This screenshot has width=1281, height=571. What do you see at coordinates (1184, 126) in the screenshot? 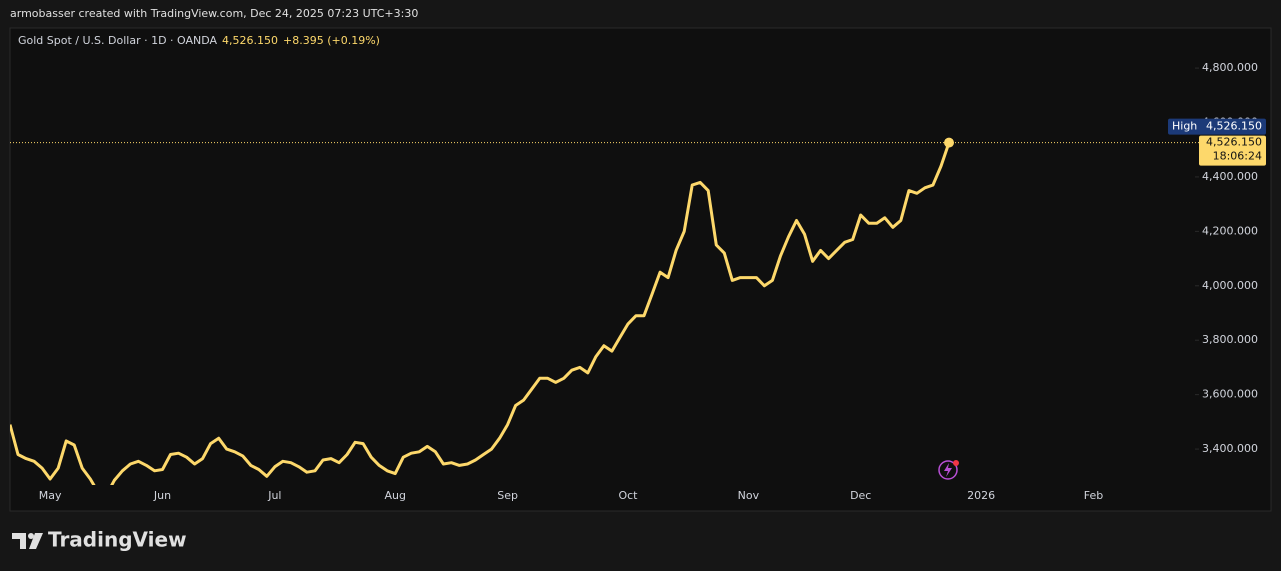
I see `high-label-name: High` at bounding box center [1184, 126].